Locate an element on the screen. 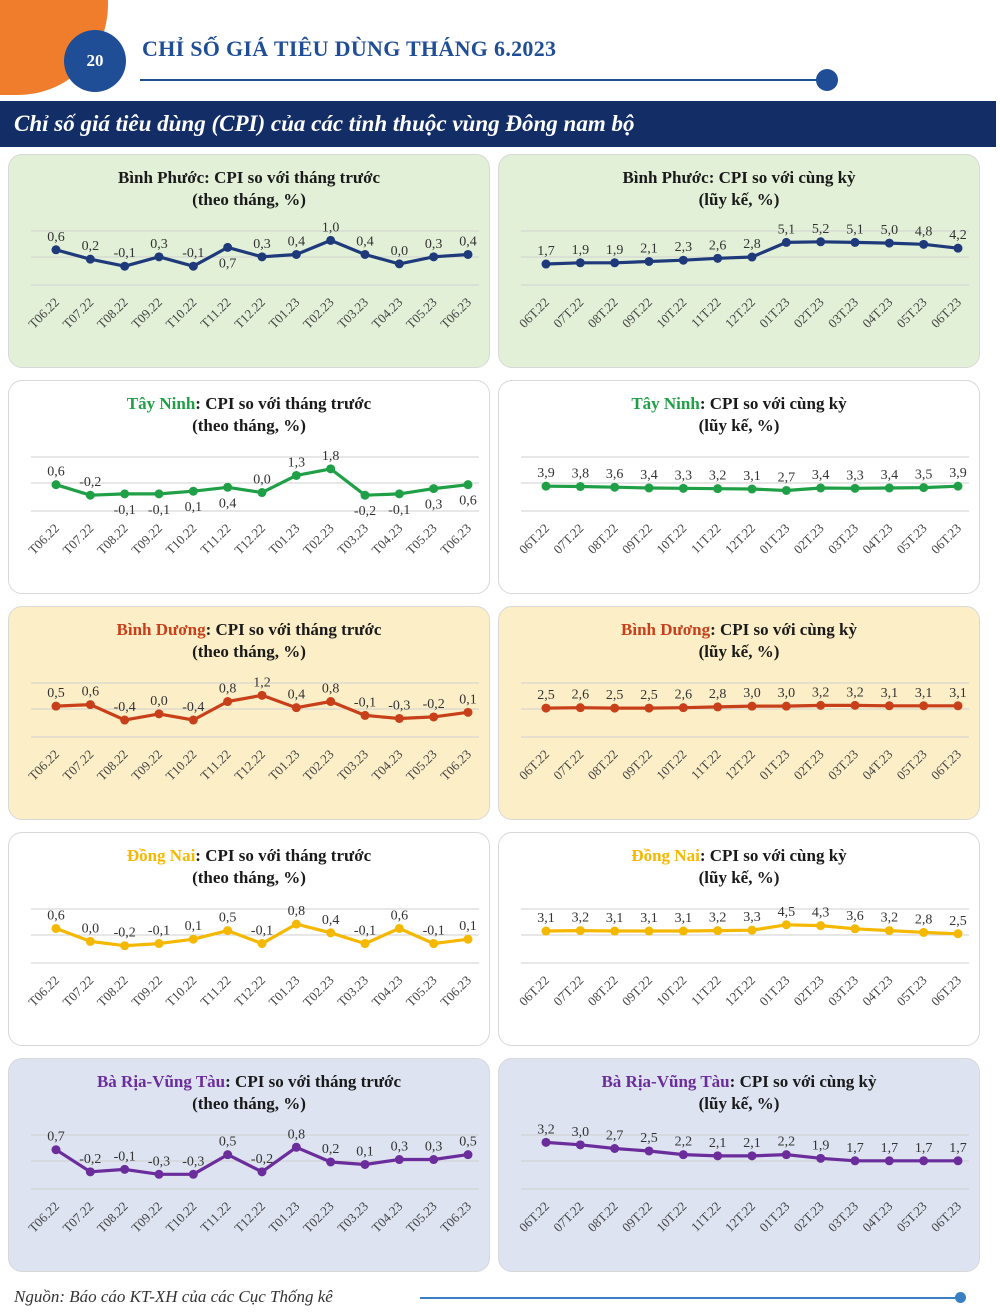 This screenshot has width=1000, height=1312. data-label: 4,2 is located at coordinates (958, 235).